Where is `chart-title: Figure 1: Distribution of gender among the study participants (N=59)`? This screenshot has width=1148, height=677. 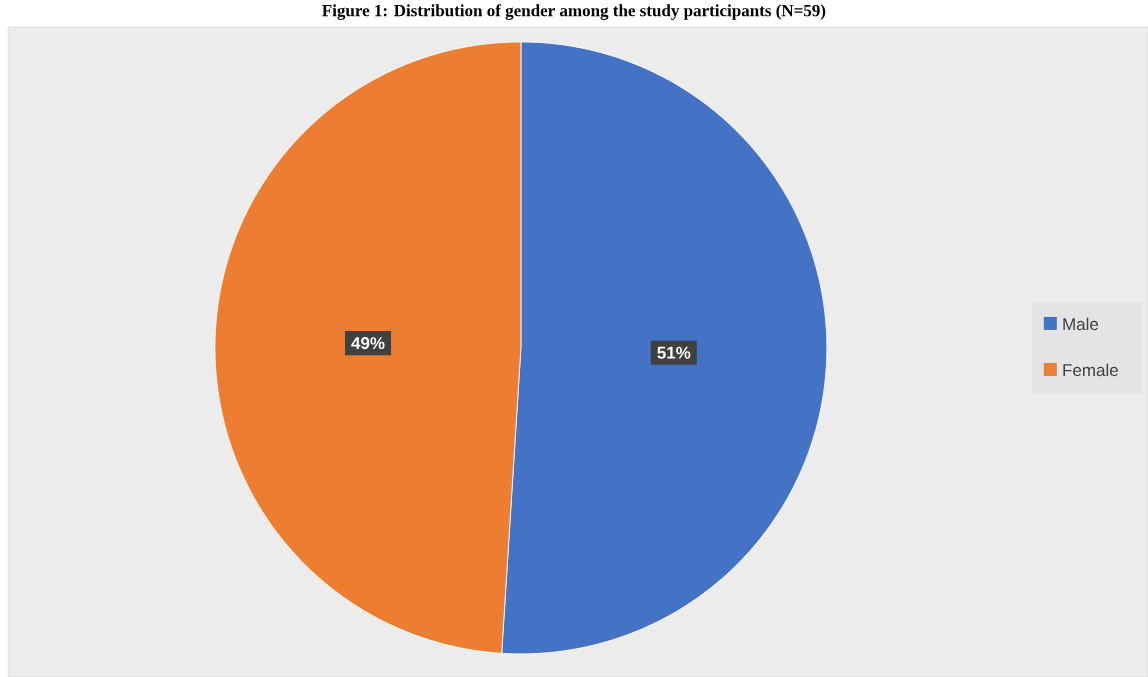 chart-title: Figure 1: Distribution of gender among the study participants (N=59) is located at coordinates (574, 12).